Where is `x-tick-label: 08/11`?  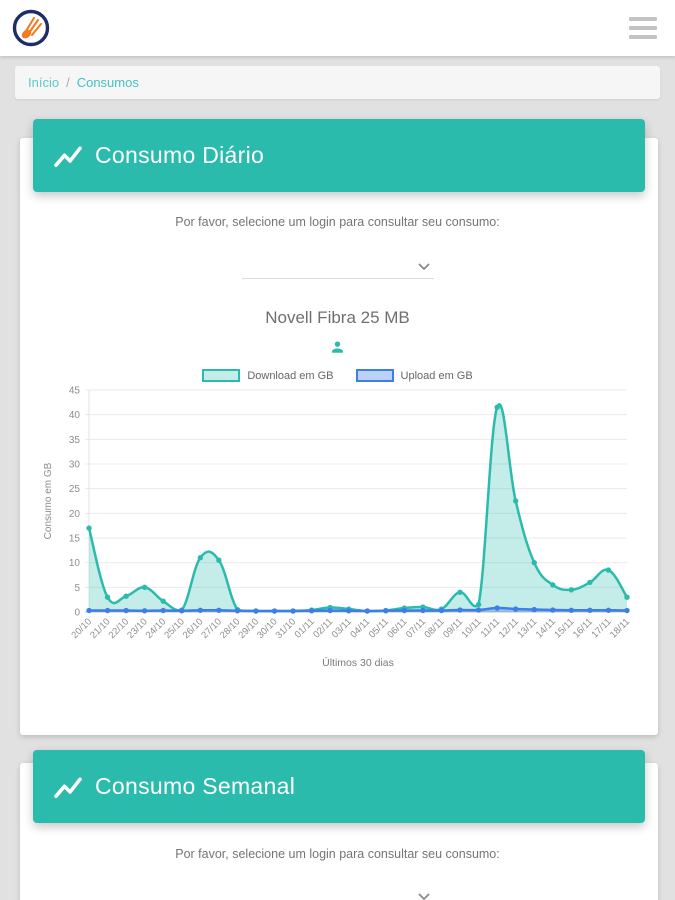 x-tick-label: 08/11 is located at coordinates (435, 628).